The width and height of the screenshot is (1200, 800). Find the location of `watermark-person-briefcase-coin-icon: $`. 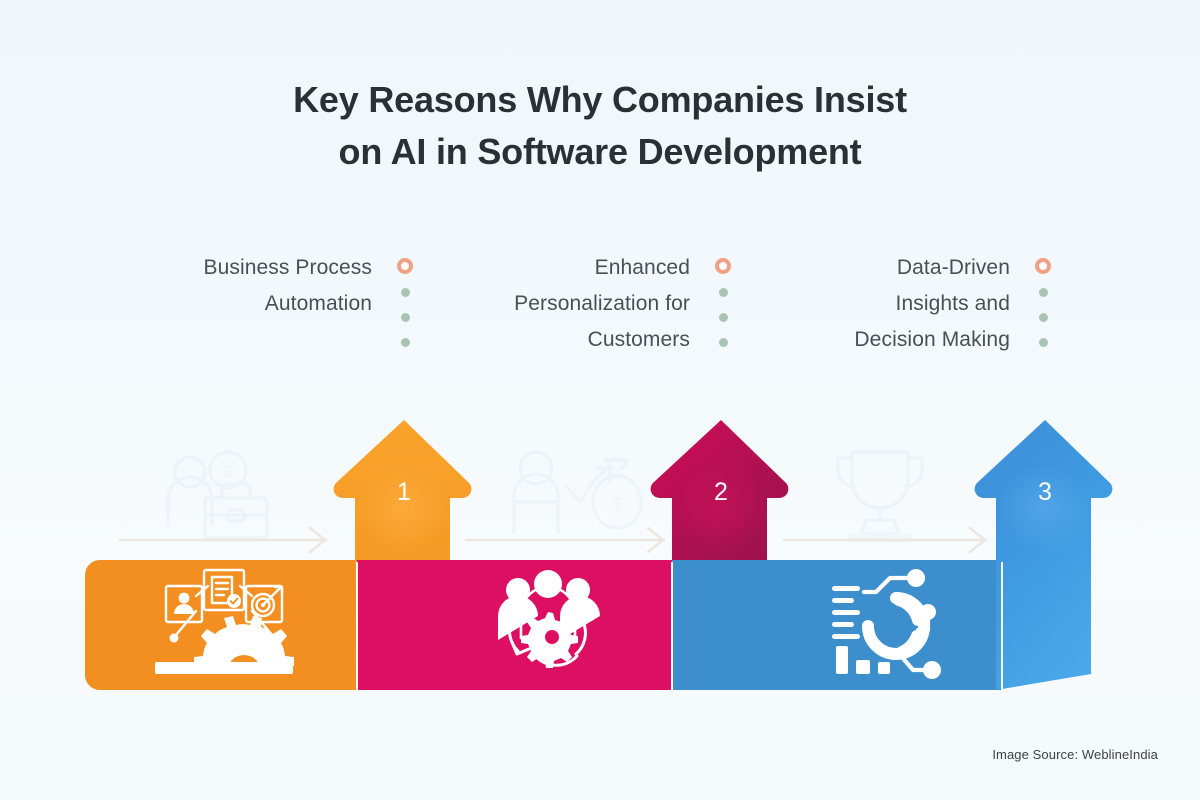

watermark-person-briefcase-coin-icon: $ is located at coordinates (217, 495).